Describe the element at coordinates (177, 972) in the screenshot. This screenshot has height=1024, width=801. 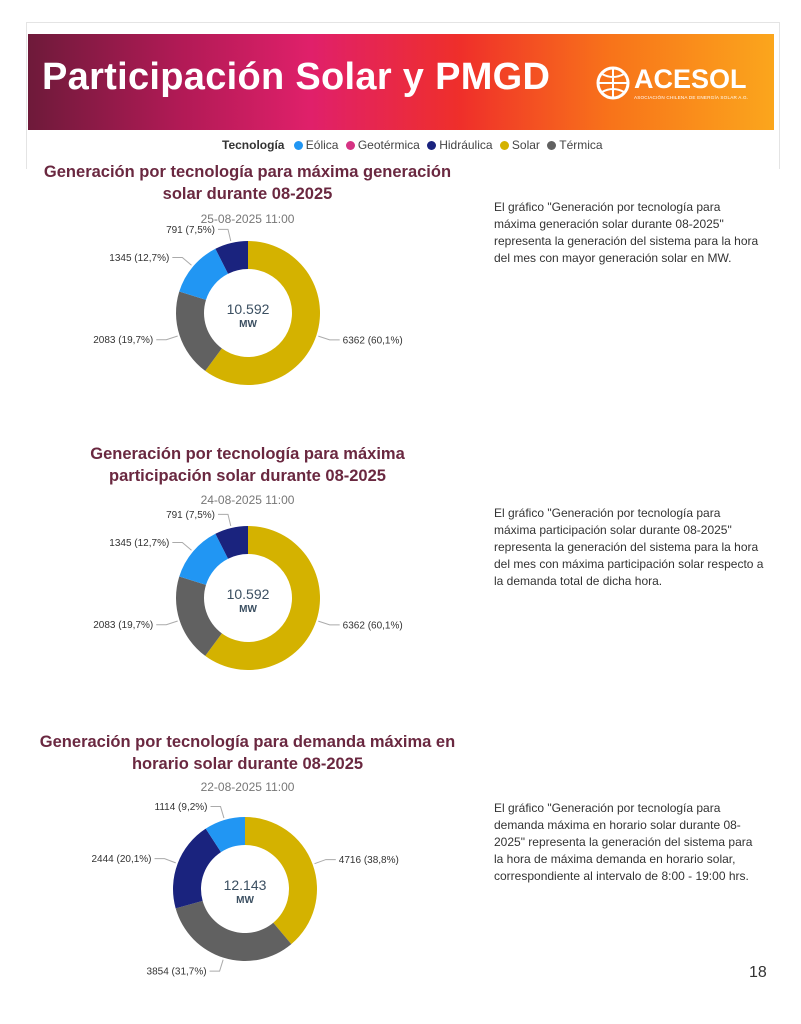
I see `slice-label: 3854 (31,7%)` at that location.